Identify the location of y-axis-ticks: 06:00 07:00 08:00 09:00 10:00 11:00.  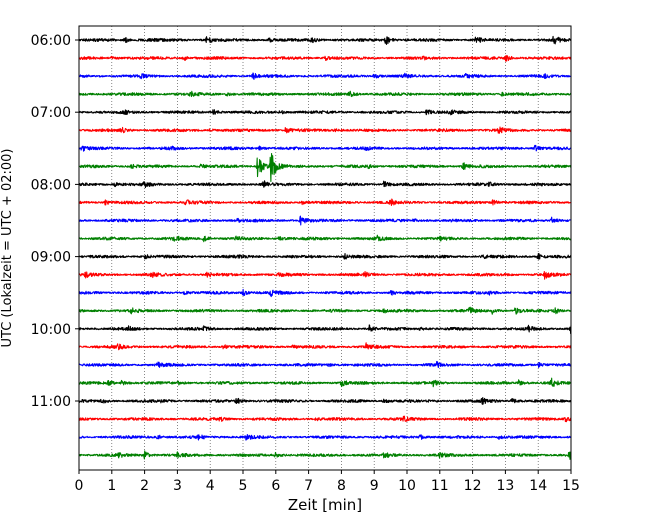
(55, 221).